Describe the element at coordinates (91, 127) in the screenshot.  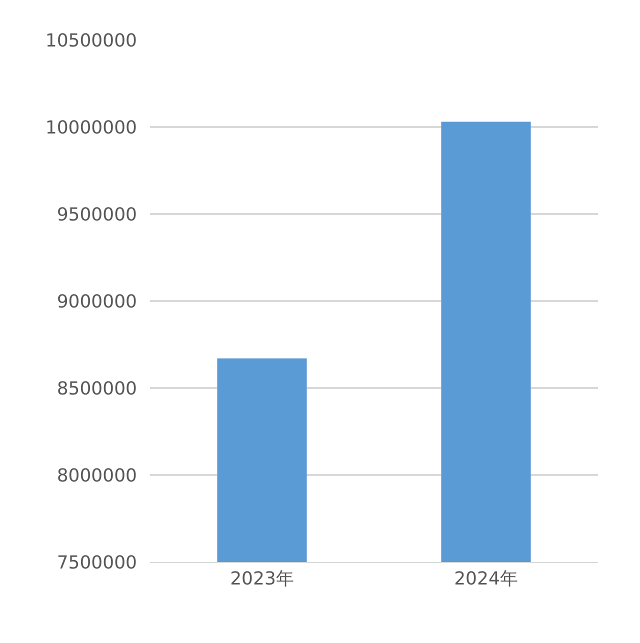
I see `y-tick-label: 10000000` at that location.